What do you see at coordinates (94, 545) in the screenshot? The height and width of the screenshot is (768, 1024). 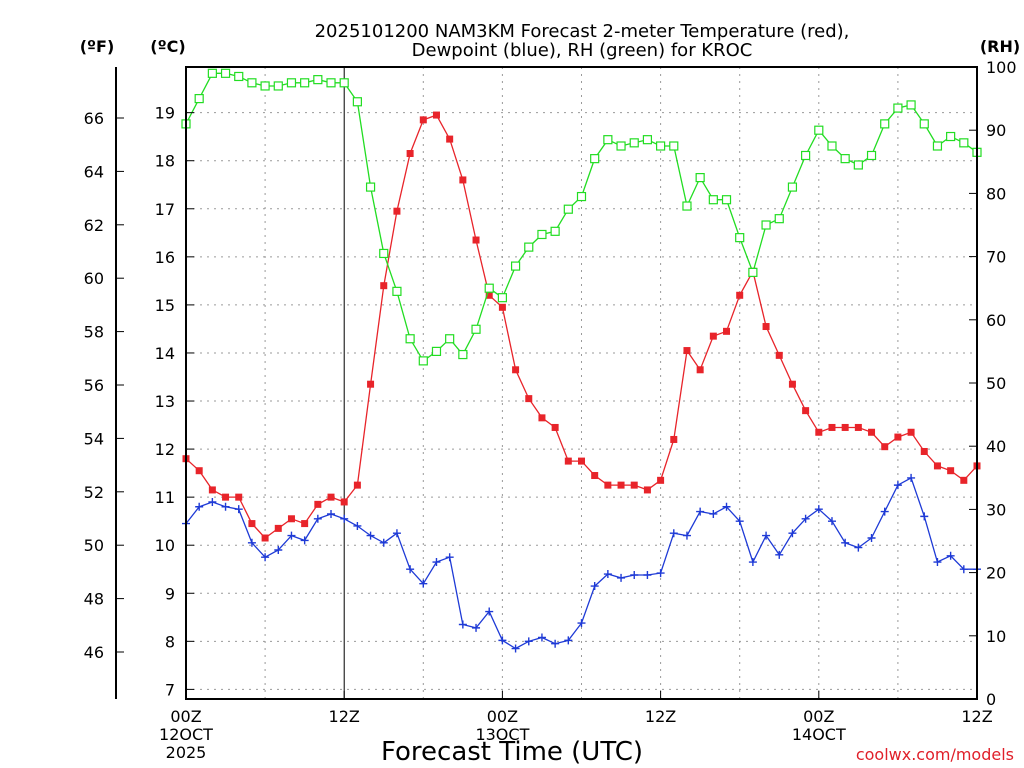 I see `fahrenheit-tick-label: 50` at bounding box center [94, 545].